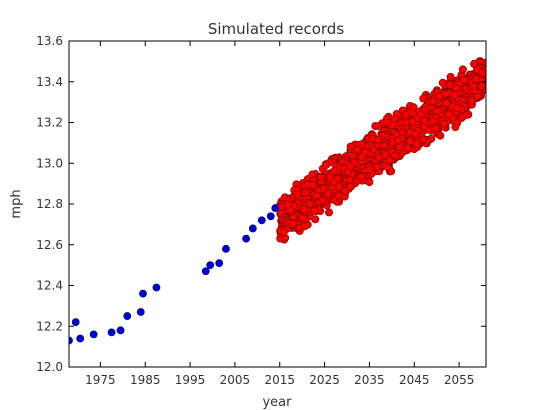  What do you see at coordinates (49, 163) in the screenshot?
I see `y-tick-label: 13.0` at bounding box center [49, 163].